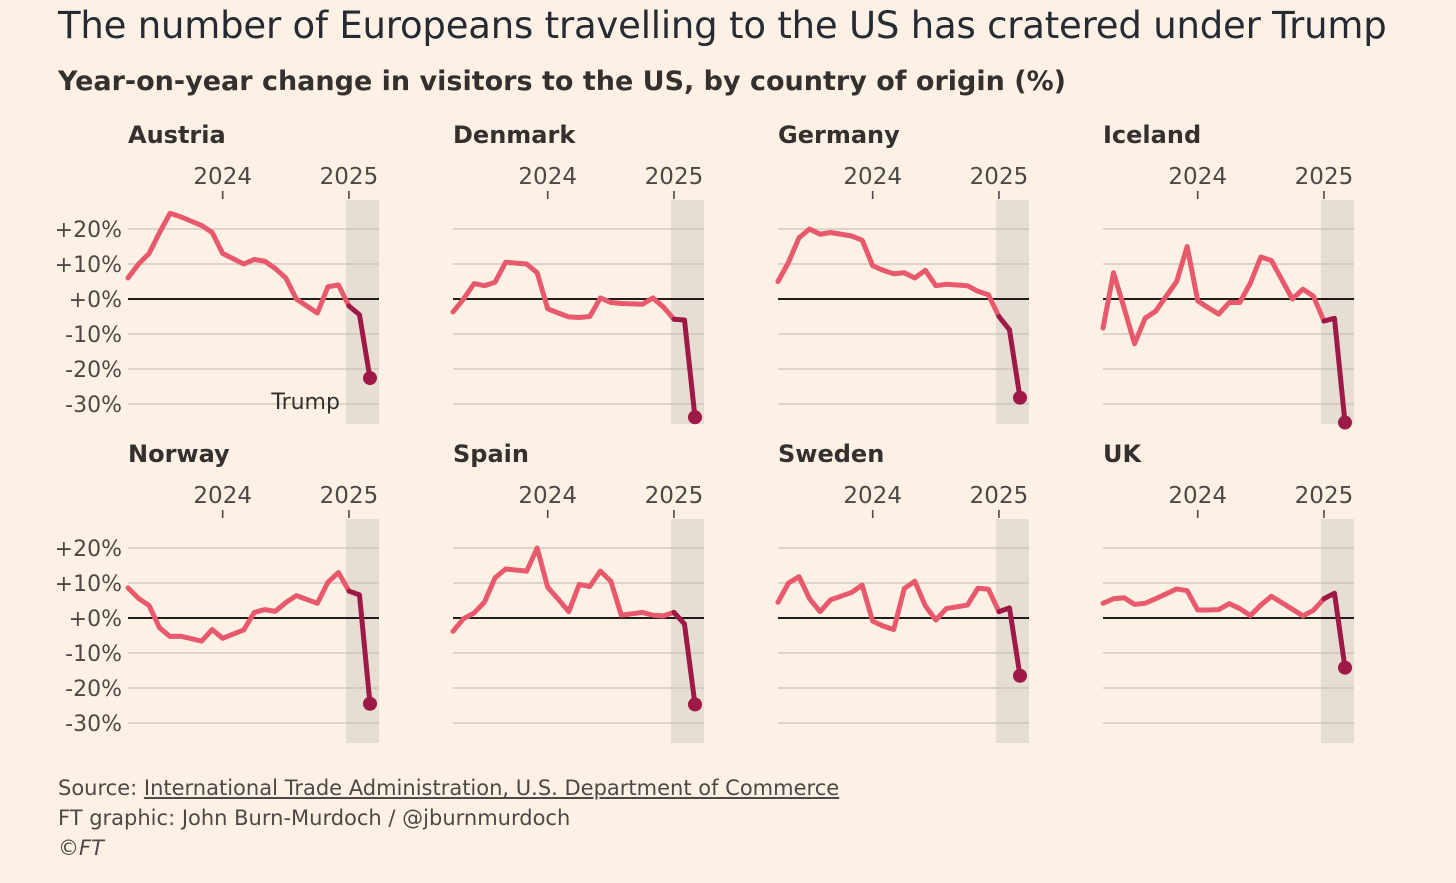  What do you see at coordinates (872, 177) in the screenshot?
I see `panel-germany-x-tick-label: 2024` at bounding box center [872, 177].